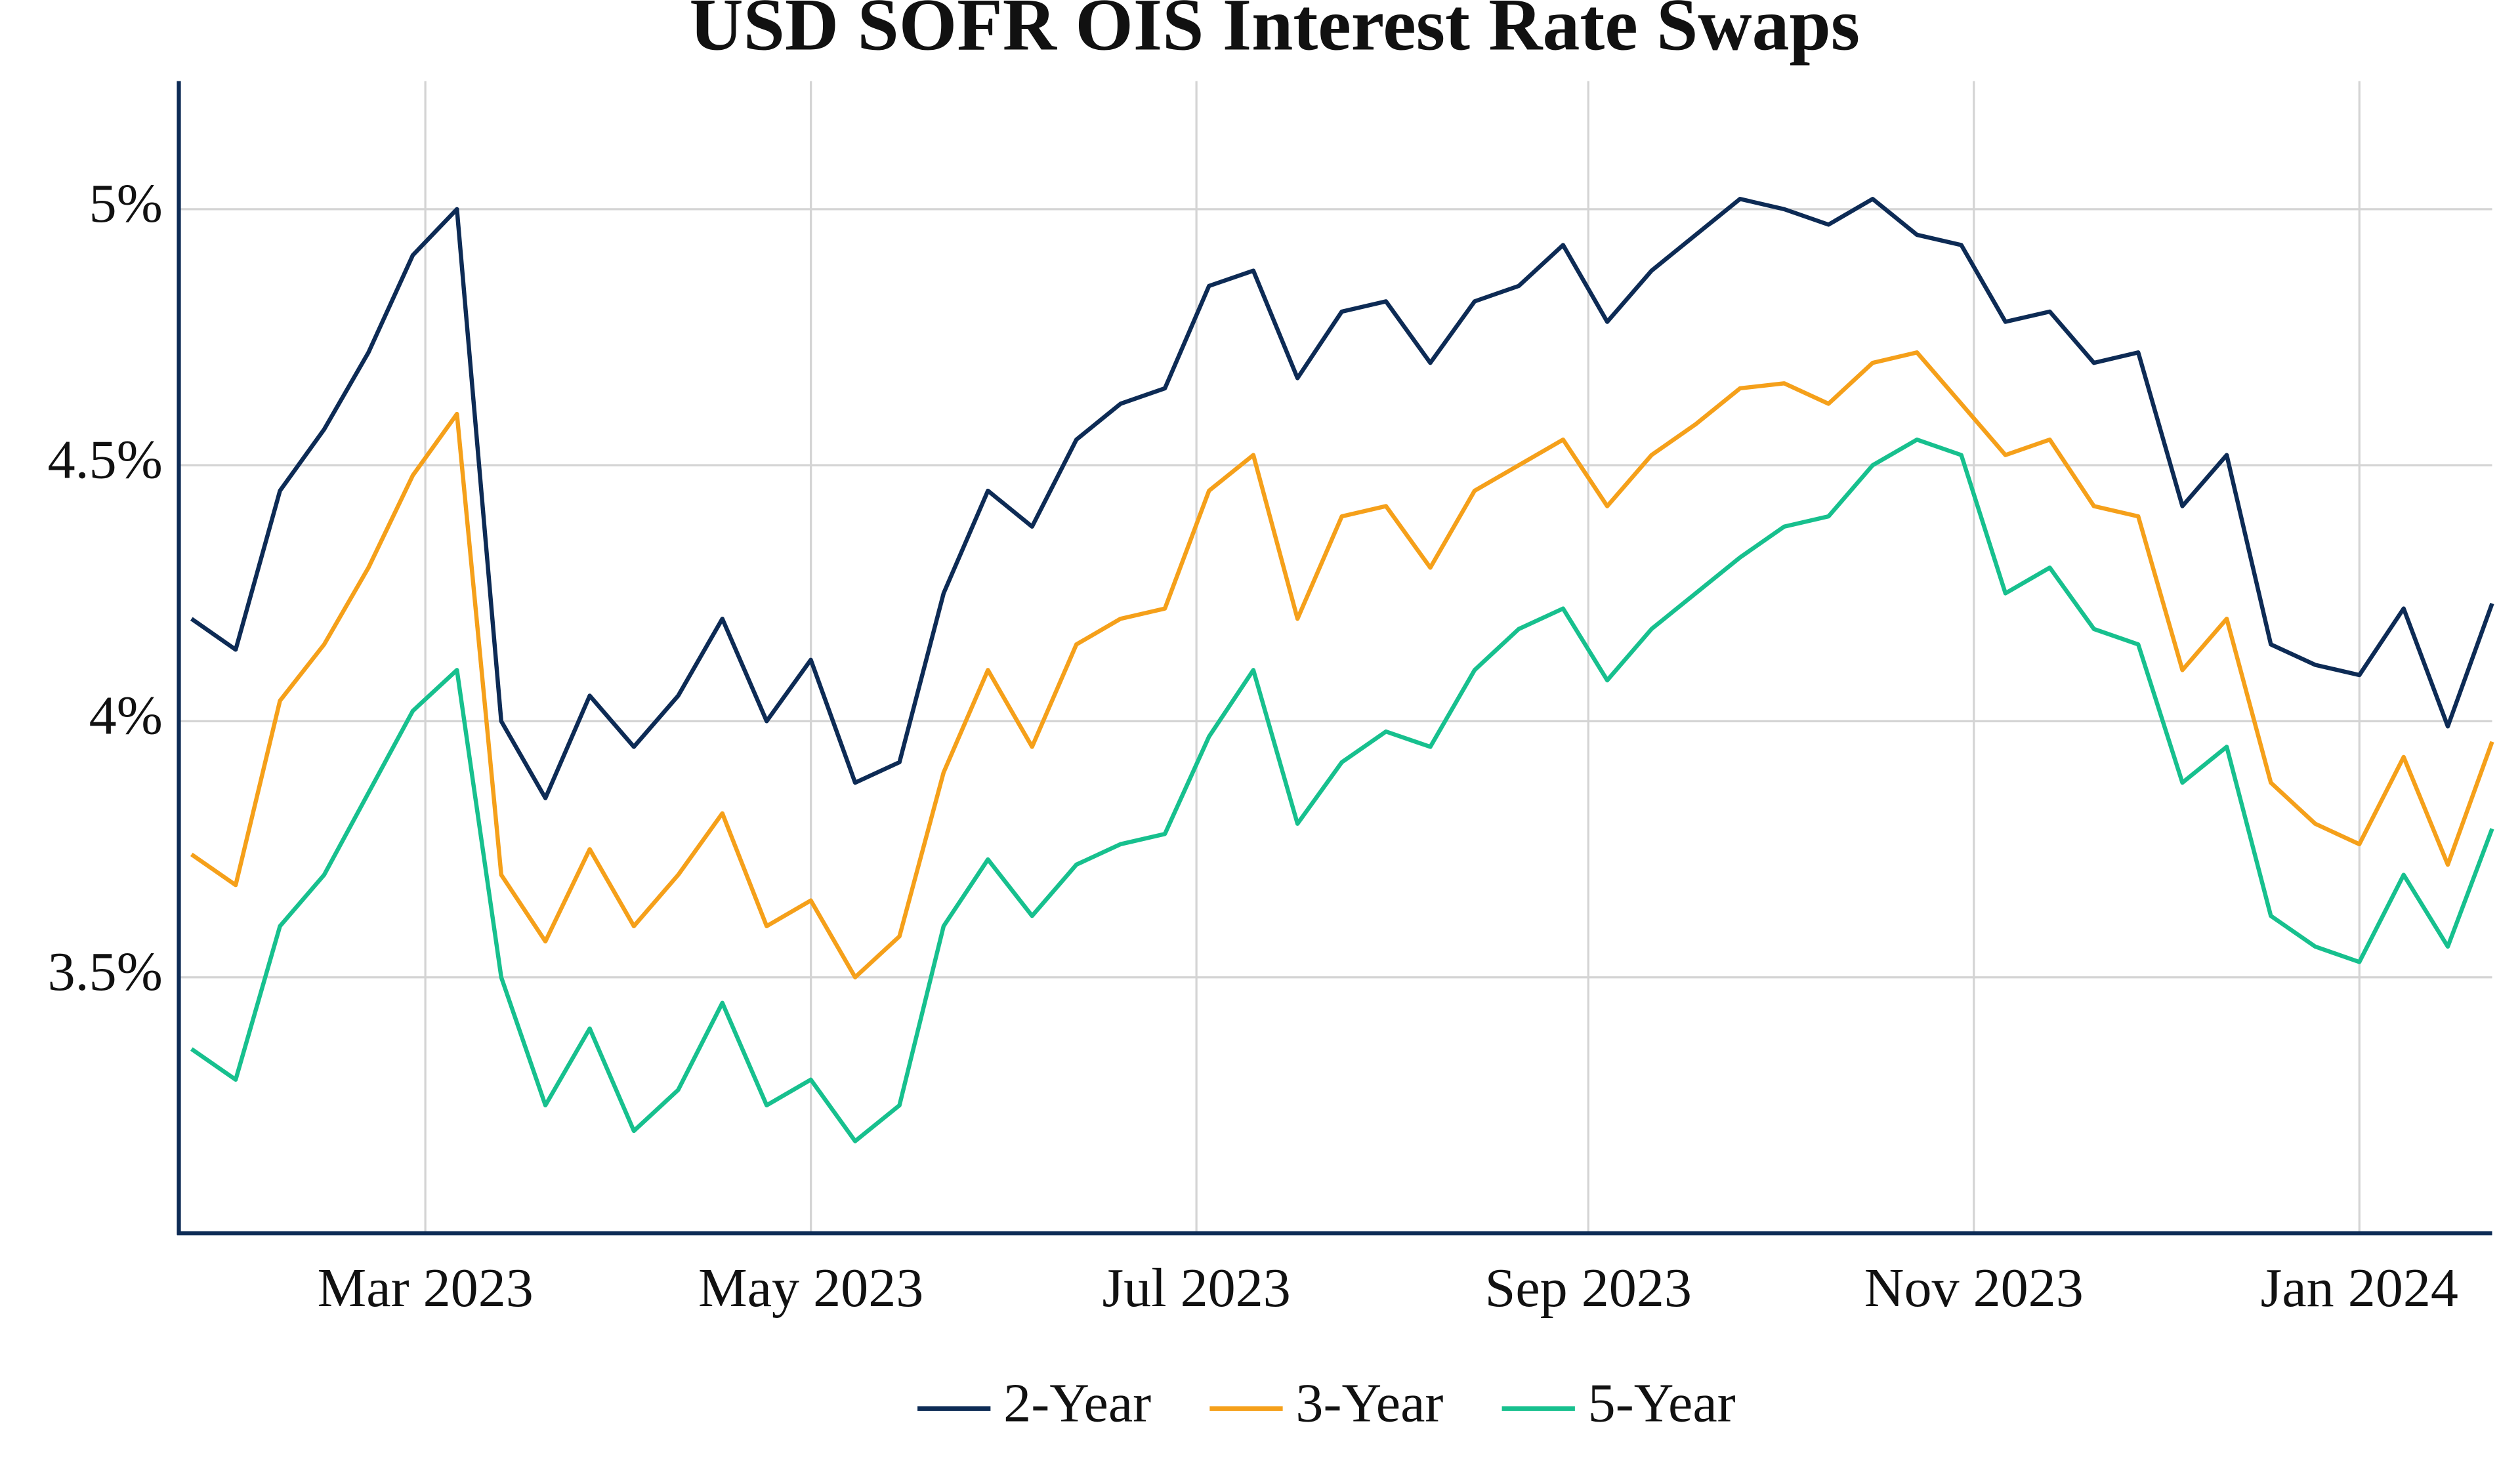 This screenshot has width=2520, height=1480. I want to click on x-tick-label: Jan 2024, so click(2359, 1288).